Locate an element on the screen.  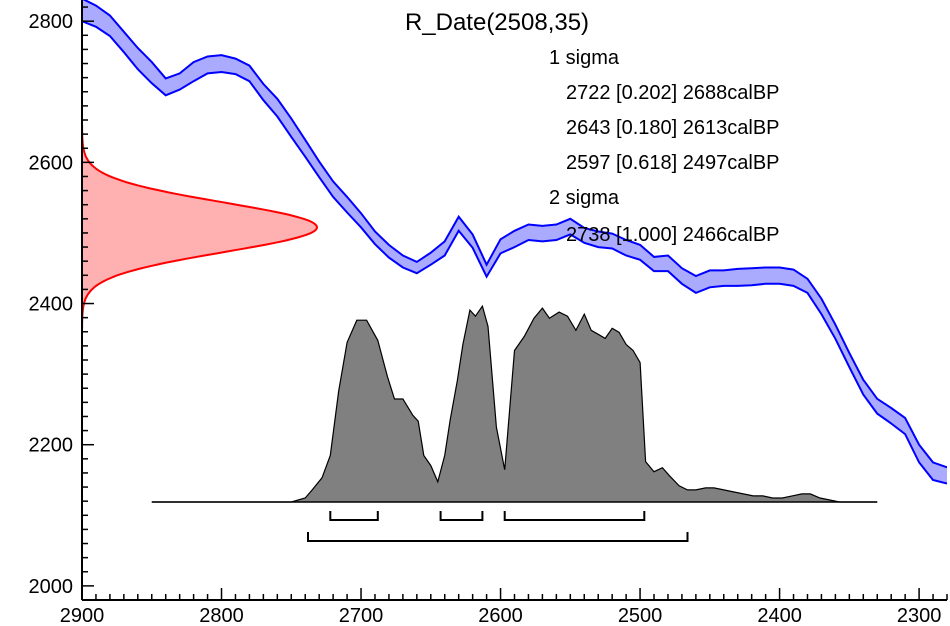
y-tick-label: 2800 is located at coordinates (51, 22).